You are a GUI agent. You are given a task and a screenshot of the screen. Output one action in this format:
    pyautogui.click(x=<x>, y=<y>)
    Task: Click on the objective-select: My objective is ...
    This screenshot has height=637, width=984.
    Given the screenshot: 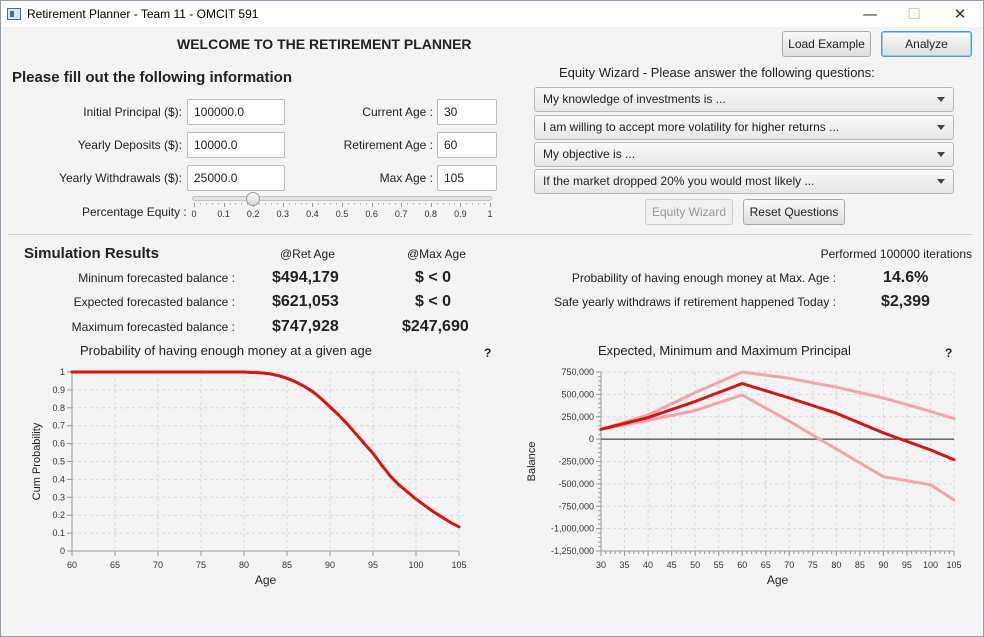 What is the action you would take?
    pyautogui.click(x=744, y=154)
    